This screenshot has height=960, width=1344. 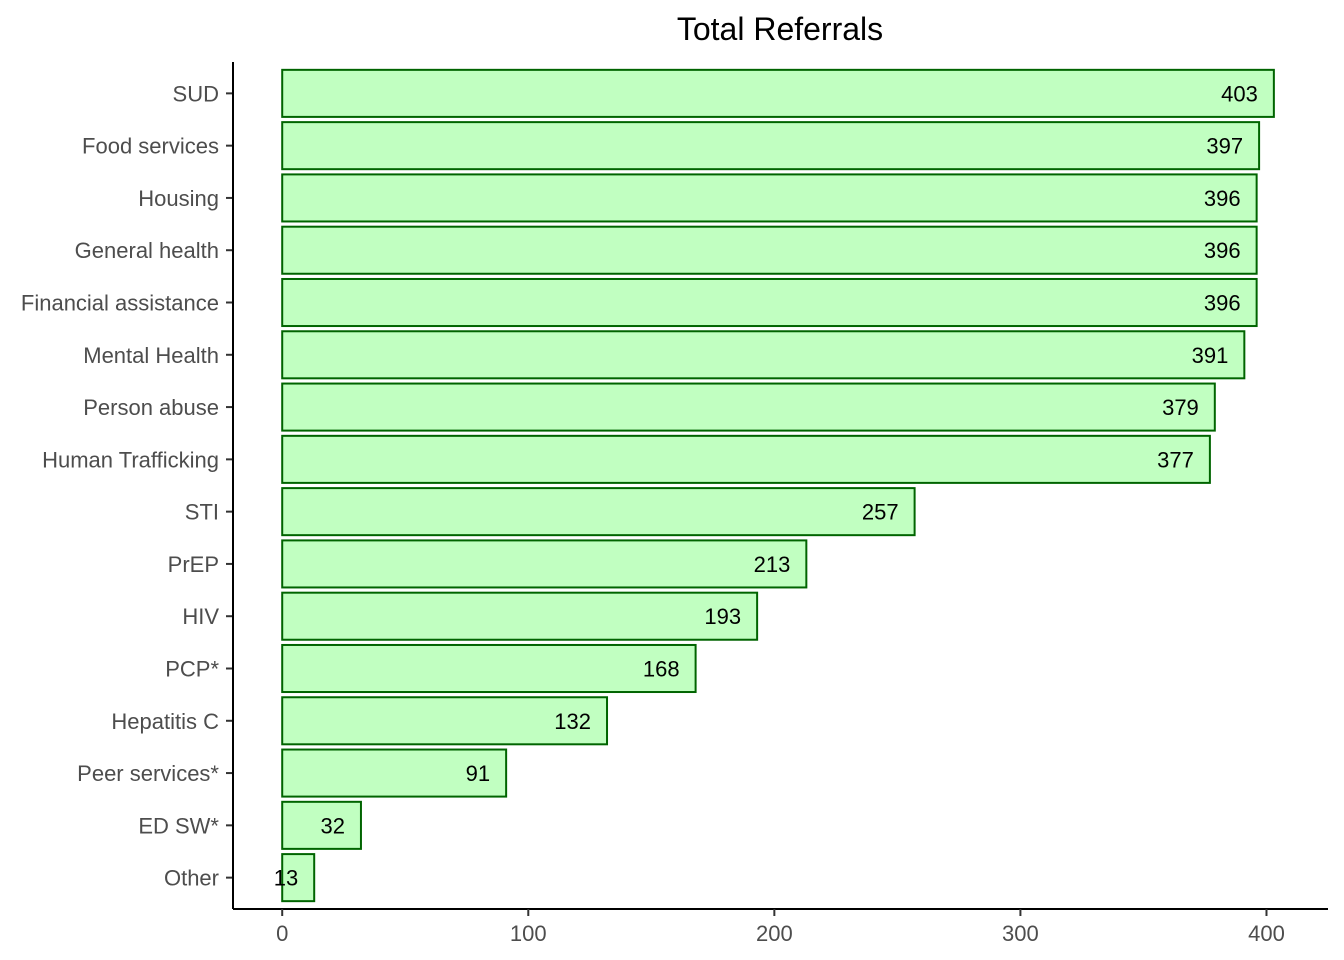 I want to click on category-label: PCP*, so click(x=192, y=668).